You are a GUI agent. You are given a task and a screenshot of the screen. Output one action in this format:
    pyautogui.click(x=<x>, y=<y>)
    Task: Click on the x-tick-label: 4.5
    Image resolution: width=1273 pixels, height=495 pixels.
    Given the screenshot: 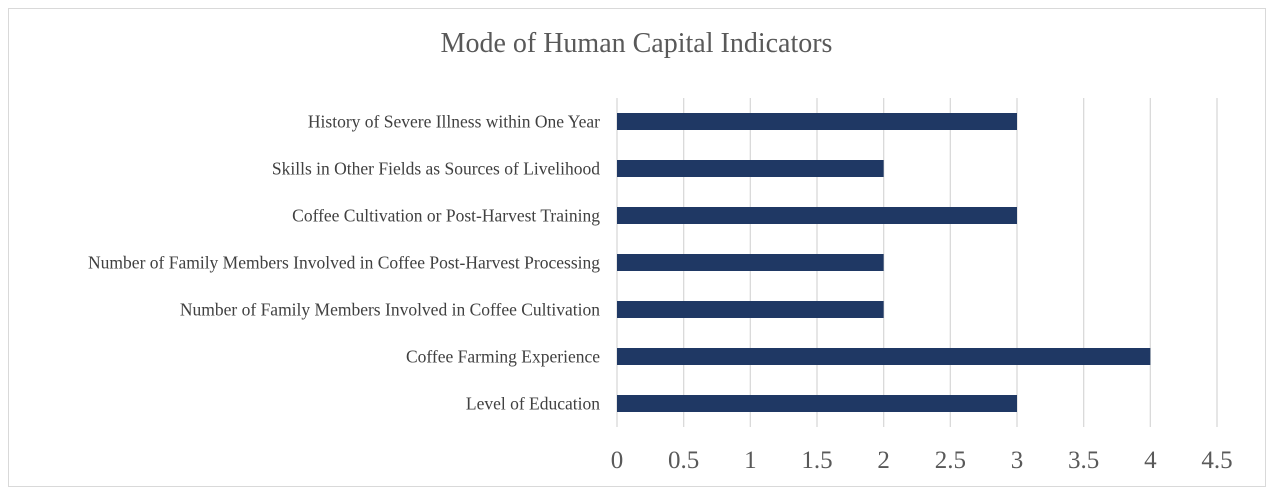 What is the action you would take?
    pyautogui.click(x=1216, y=460)
    